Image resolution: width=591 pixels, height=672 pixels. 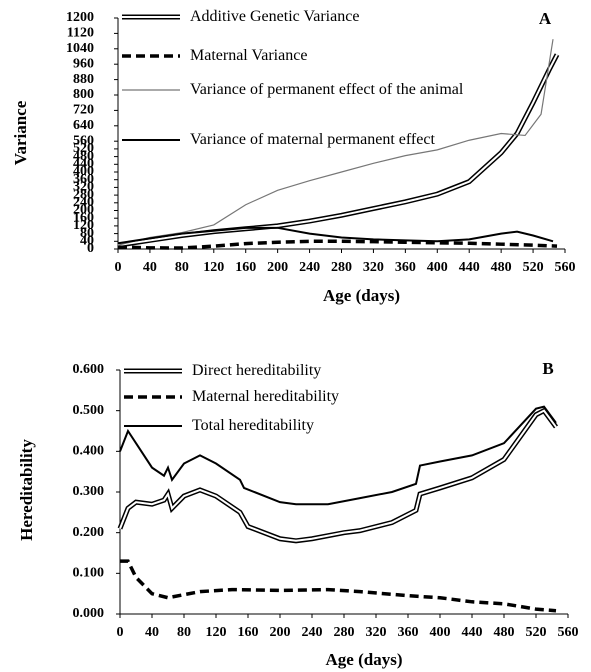 I want to click on legend-label: Additive Genetic Variance, so click(x=275, y=16).